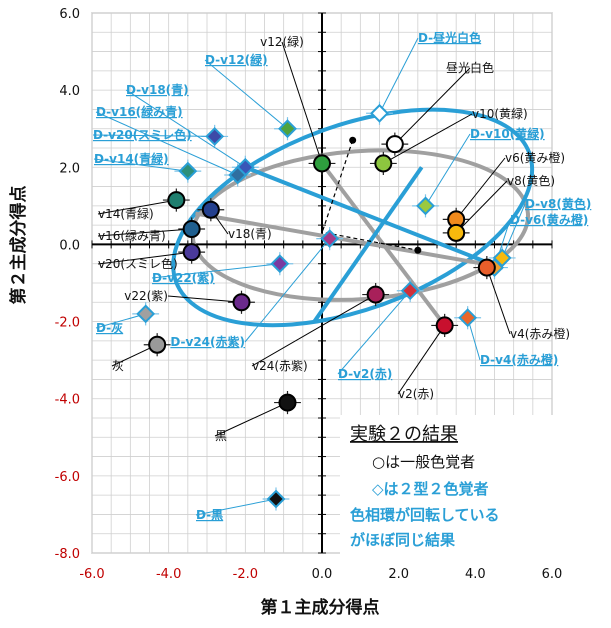 This screenshot has height=628, width=611. I want to click on label-D-v24赤紫: D-v24(赤紫), so click(207, 341).